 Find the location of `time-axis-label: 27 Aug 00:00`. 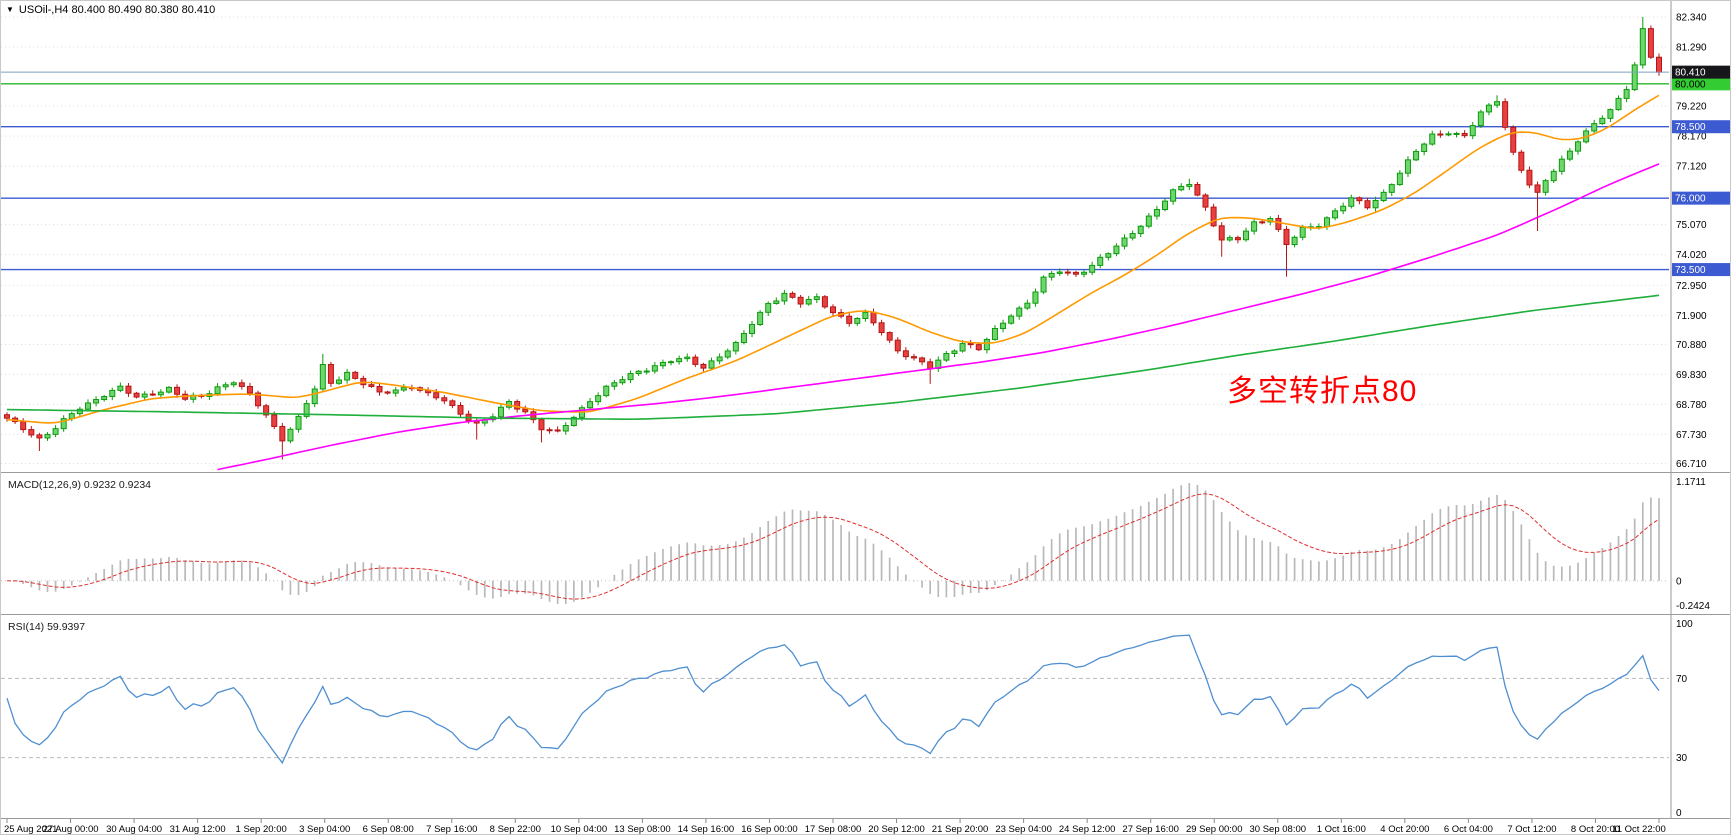

time-axis-label: 27 Aug 00:00 is located at coordinates (71, 829).